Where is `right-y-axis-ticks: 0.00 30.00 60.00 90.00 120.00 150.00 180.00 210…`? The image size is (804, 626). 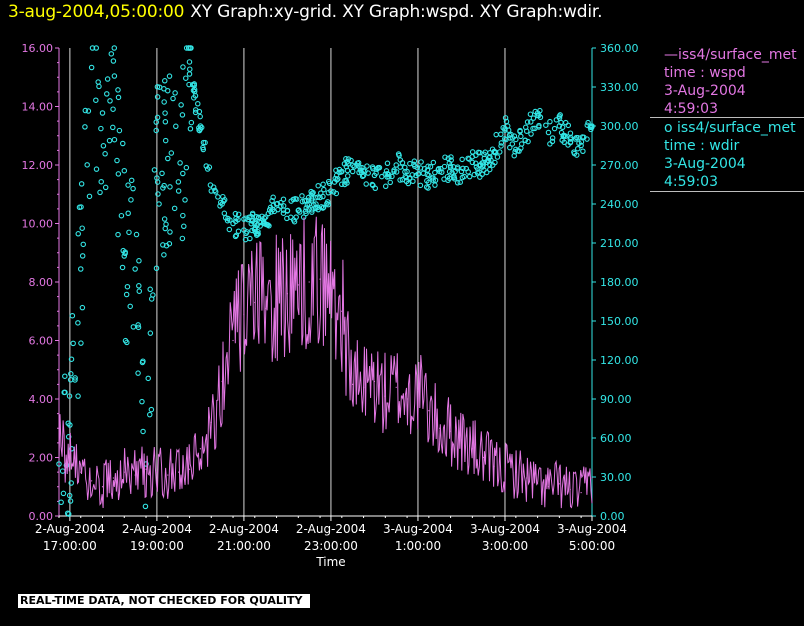
right-y-axis-ticks: 0.00 30.00 60.00 90.00 120.00 150.00 180.00 210… is located at coordinates (615, 282).